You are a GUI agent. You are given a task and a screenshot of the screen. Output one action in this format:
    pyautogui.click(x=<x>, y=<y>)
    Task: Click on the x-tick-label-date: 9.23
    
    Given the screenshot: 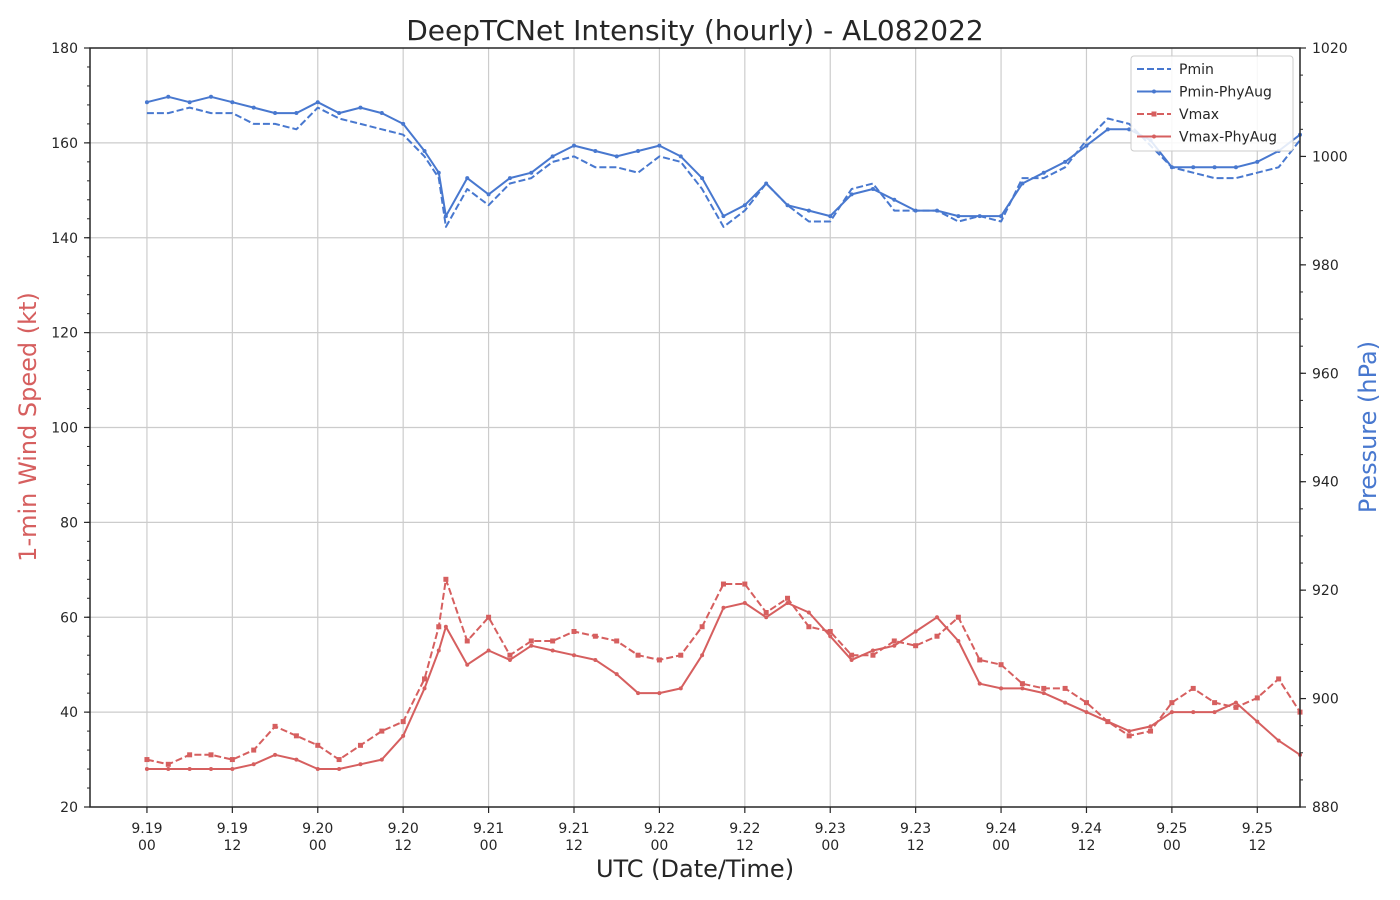 What is the action you would take?
    pyautogui.click(x=915, y=829)
    